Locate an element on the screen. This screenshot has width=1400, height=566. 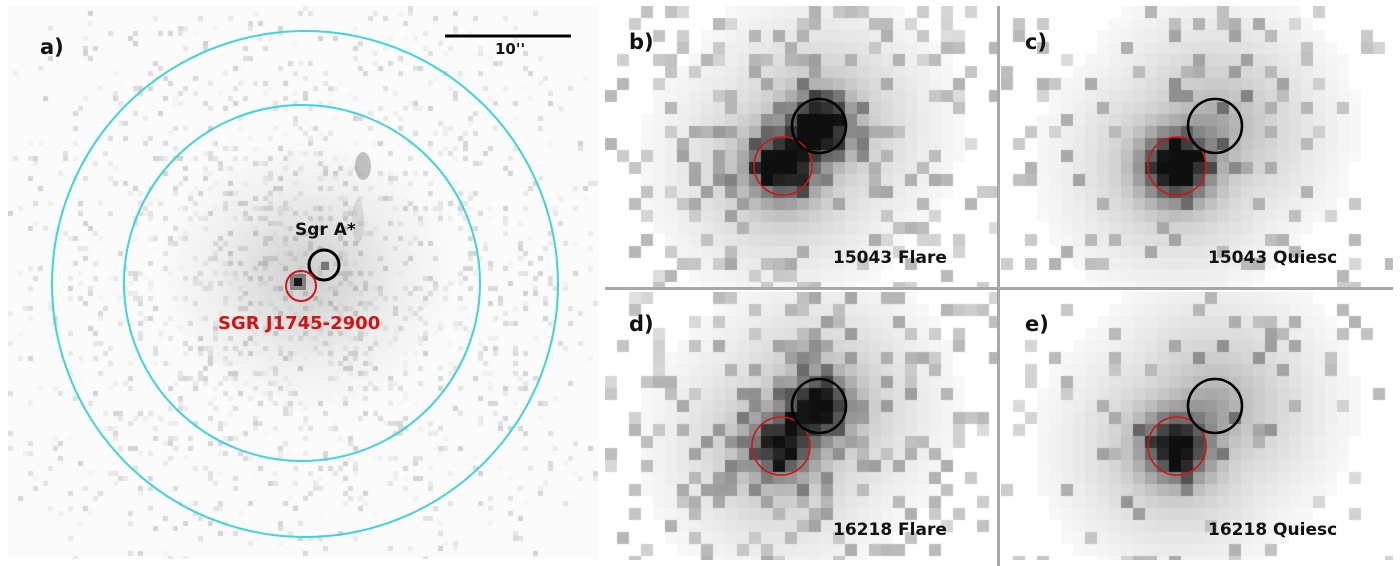
panel-e-image: e) 16218 Quiesc is located at coordinates (1197, 426).